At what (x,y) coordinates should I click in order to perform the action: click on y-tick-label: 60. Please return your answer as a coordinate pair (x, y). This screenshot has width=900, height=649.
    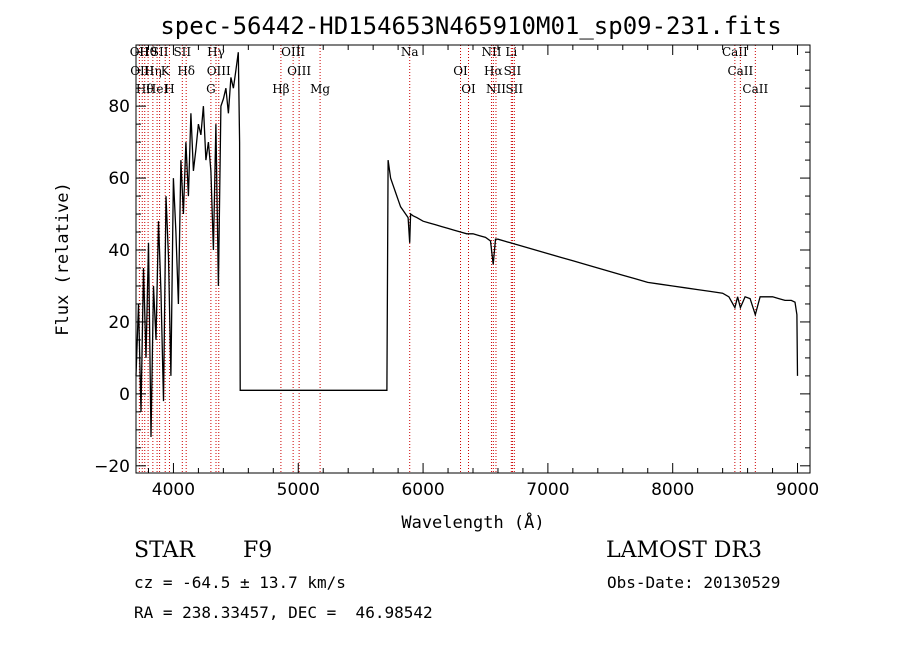
    Looking at the image, I should click on (119, 179).